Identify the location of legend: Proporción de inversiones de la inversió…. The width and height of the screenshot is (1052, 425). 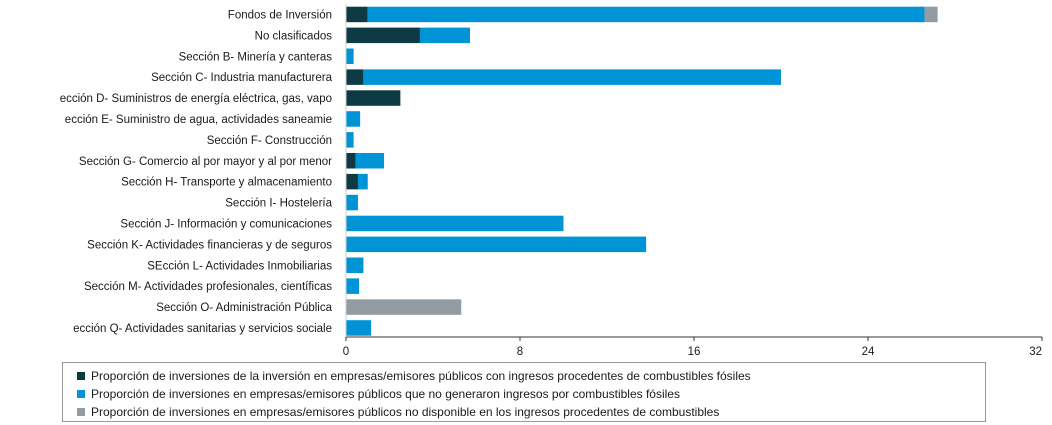
(524, 392).